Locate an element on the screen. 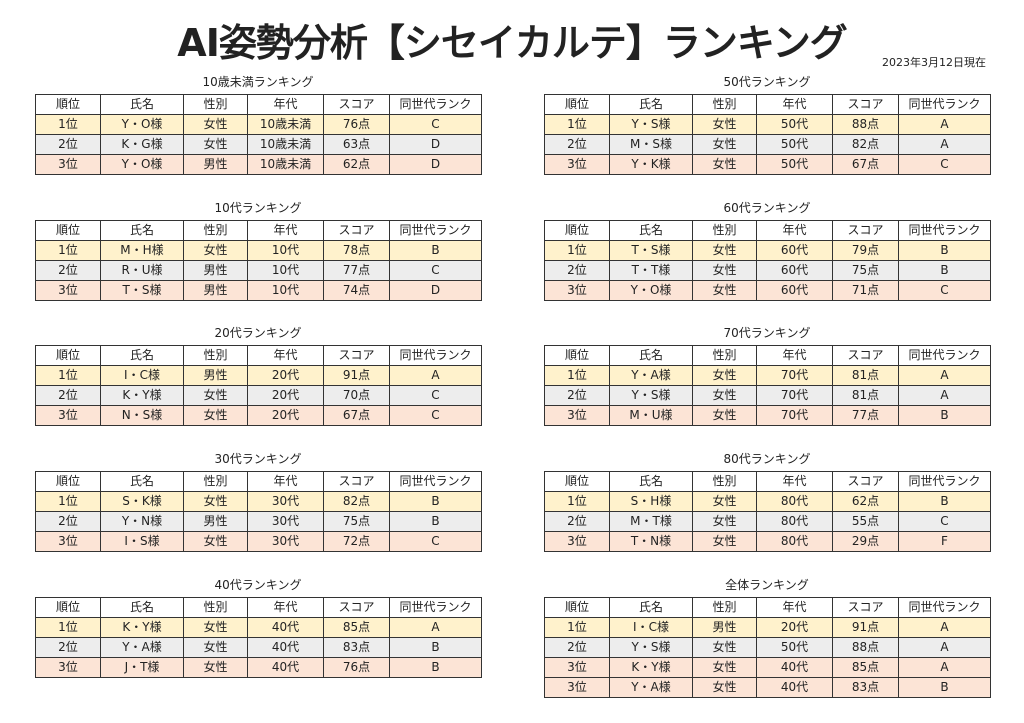 The width and height of the screenshot is (1024, 723). data-row: 2位 K・Y様 女性 20代 70点 C is located at coordinates (258, 396).